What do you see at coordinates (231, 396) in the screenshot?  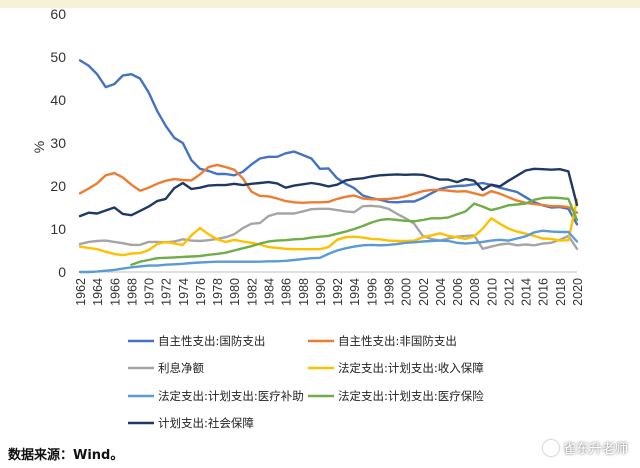 I see `legend-label-5: 法定支出:计划支出:医疗补助` at bounding box center [231, 396].